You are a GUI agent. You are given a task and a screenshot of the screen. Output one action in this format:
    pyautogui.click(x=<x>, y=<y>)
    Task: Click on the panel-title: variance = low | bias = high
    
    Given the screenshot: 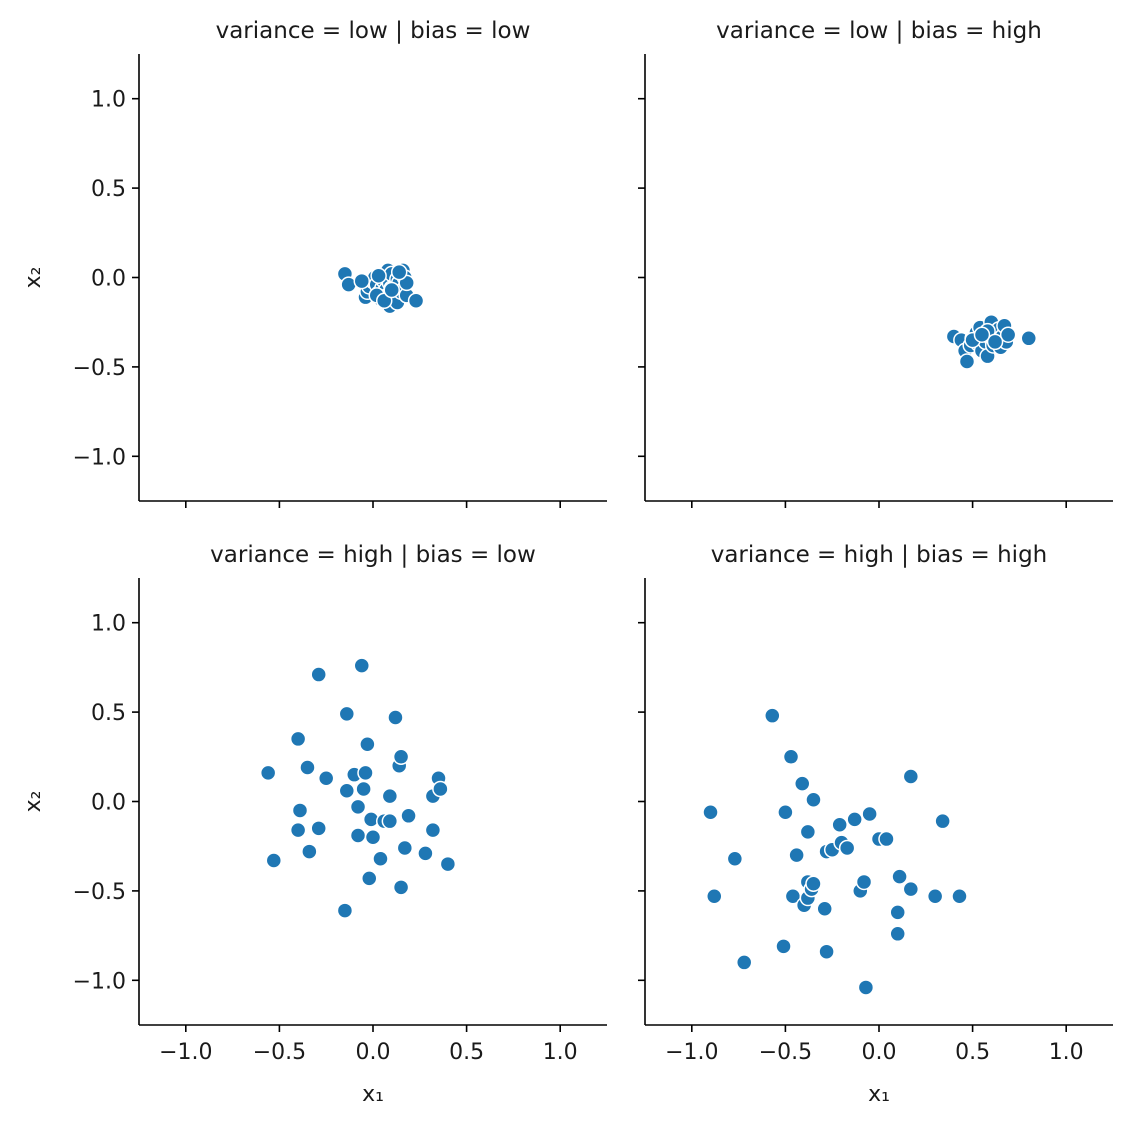 What is the action you would take?
    pyautogui.click(x=879, y=31)
    